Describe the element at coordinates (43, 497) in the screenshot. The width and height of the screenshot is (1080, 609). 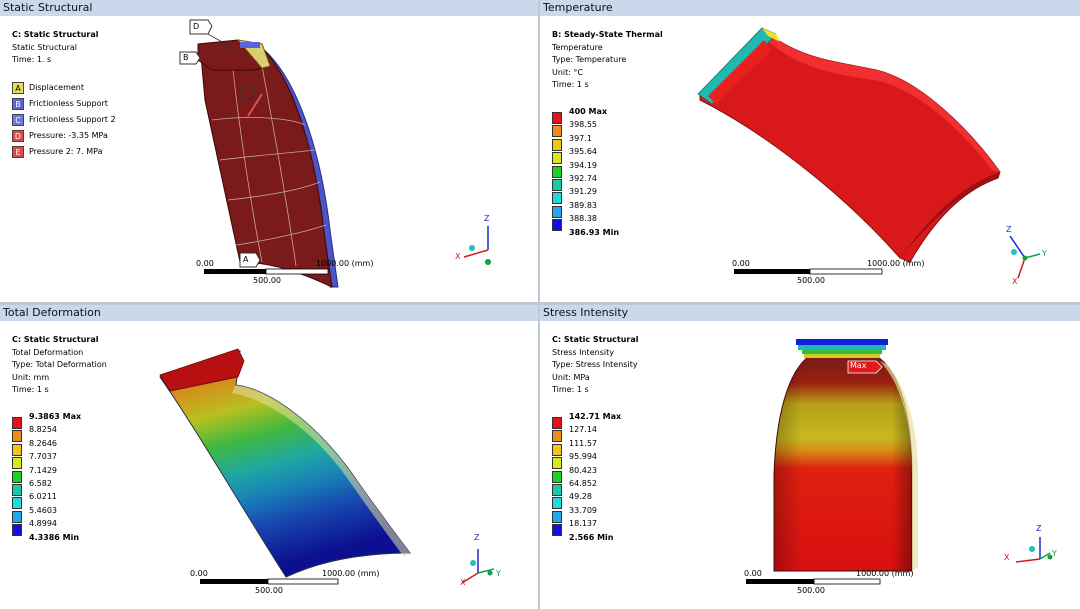
I see `legend-label: 6.0211` at that location.